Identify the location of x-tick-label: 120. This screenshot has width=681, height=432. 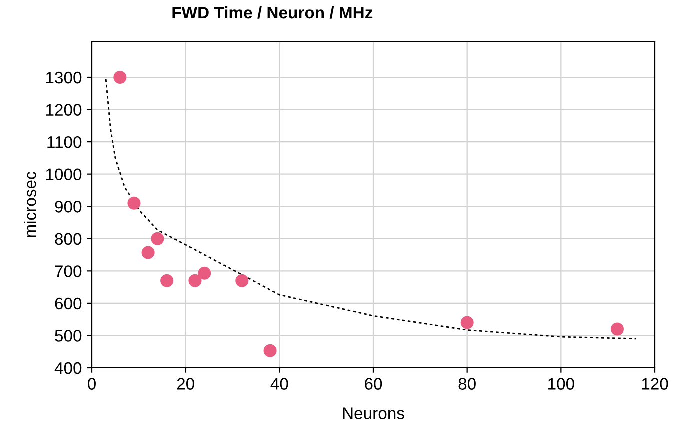
(655, 384).